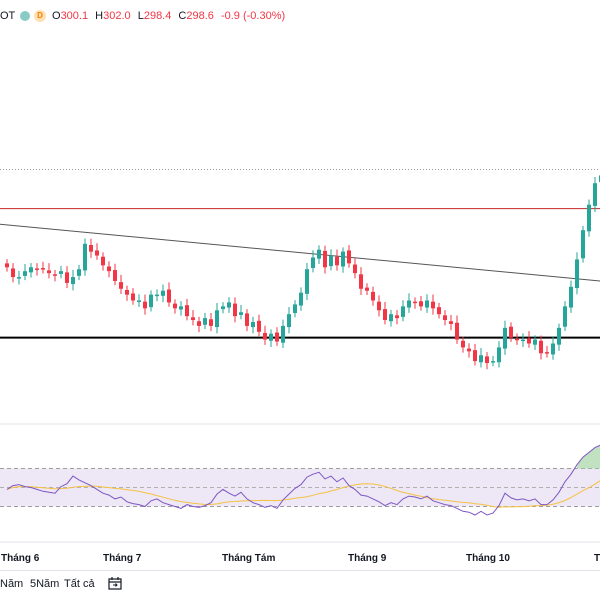 This screenshot has width=600, height=600. What do you see at coordinates (8, 16) in the screenshot?
I see `symbol-name: OT` at bounding box center [8, 16].